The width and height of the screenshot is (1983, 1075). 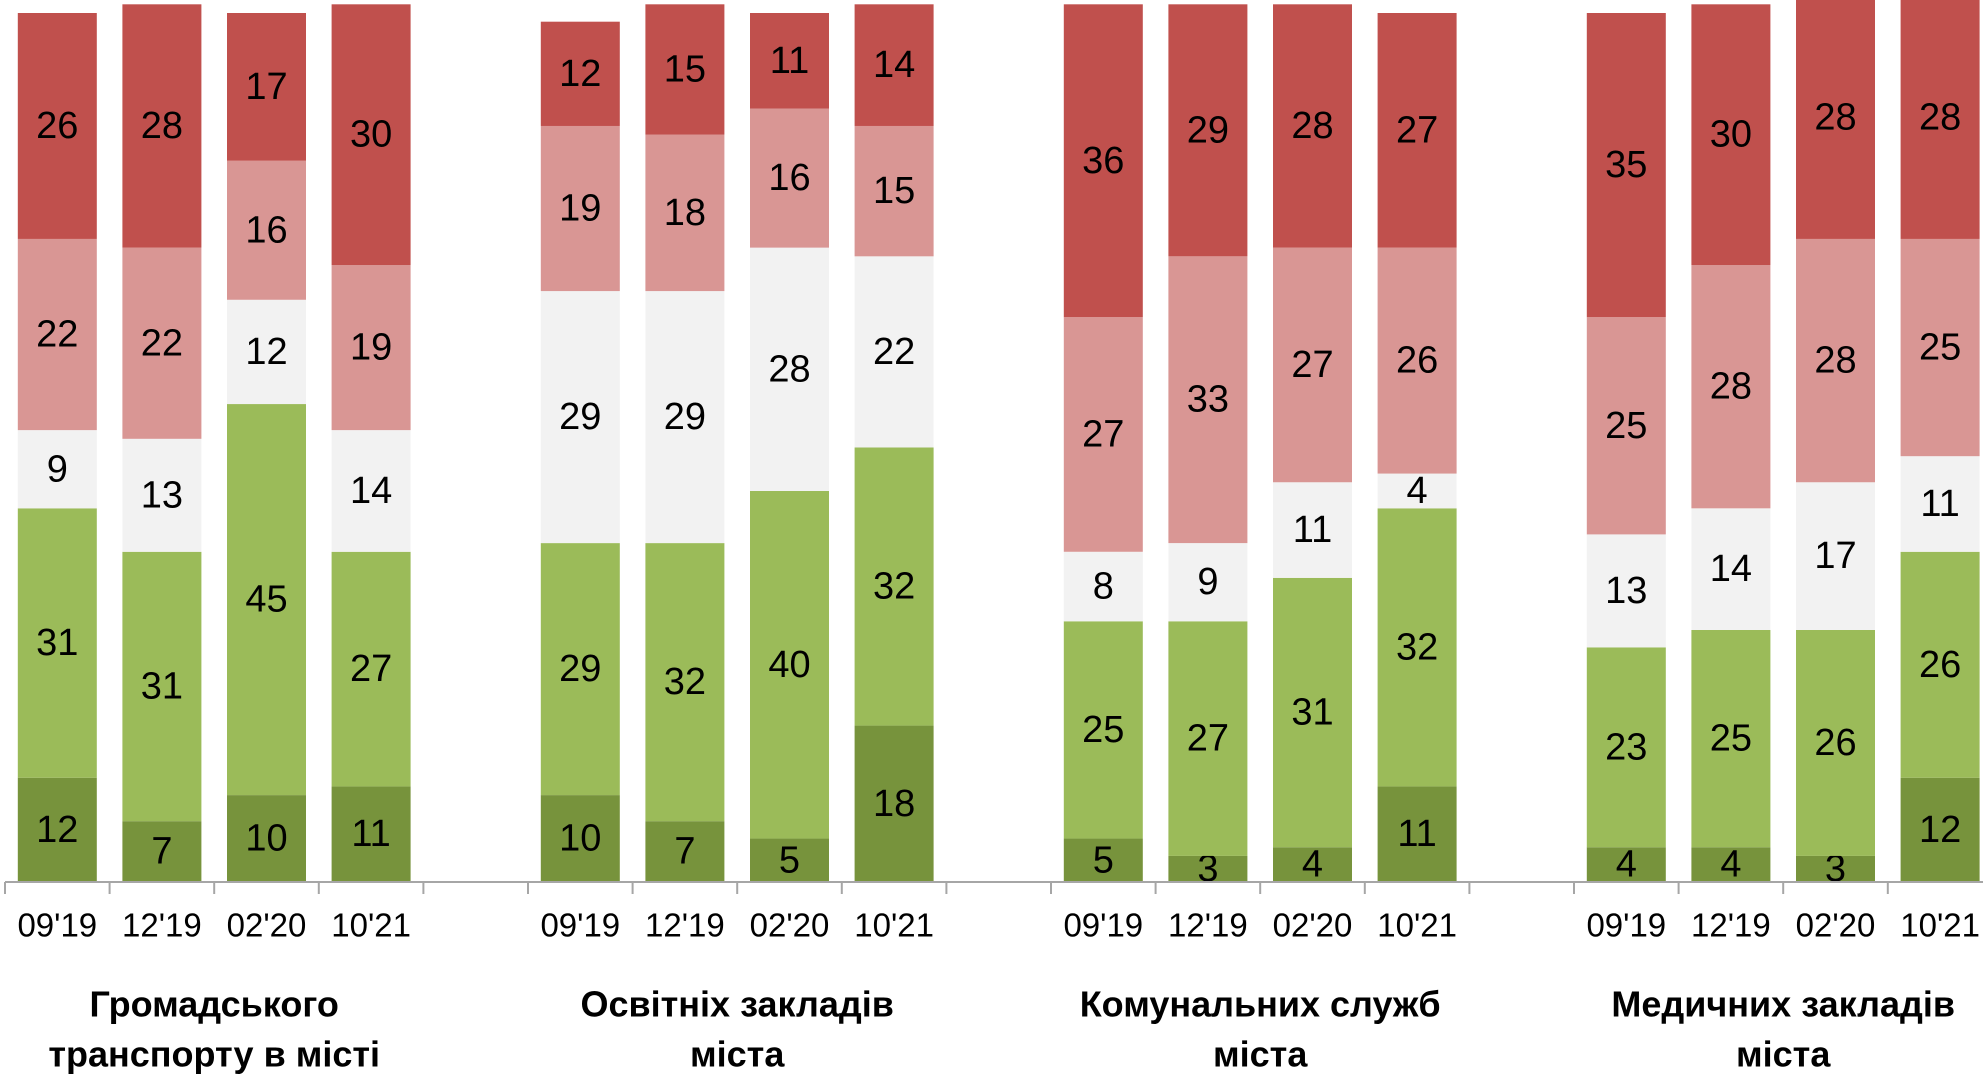 I want to click on group-label: Медичних закладів, so click(x=1783, y=1004).